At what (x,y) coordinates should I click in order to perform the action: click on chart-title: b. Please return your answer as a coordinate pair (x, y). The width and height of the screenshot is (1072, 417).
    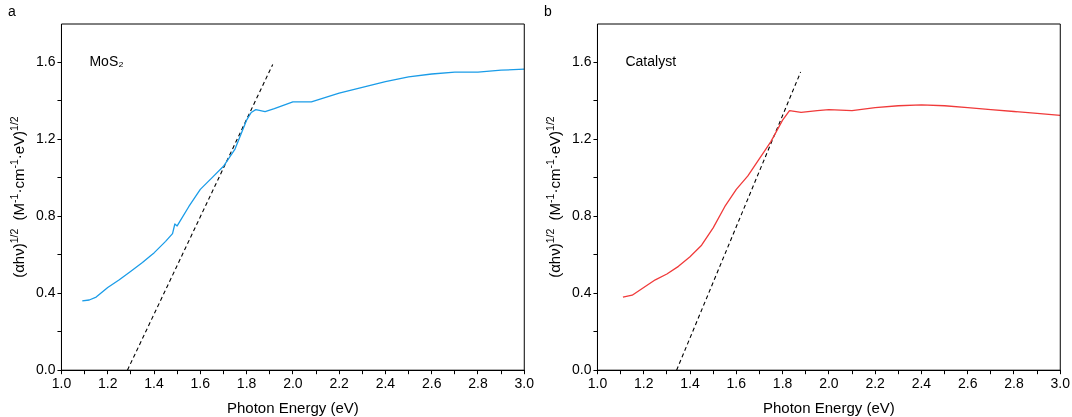
    Looking at the image, I should click on (548, 11).